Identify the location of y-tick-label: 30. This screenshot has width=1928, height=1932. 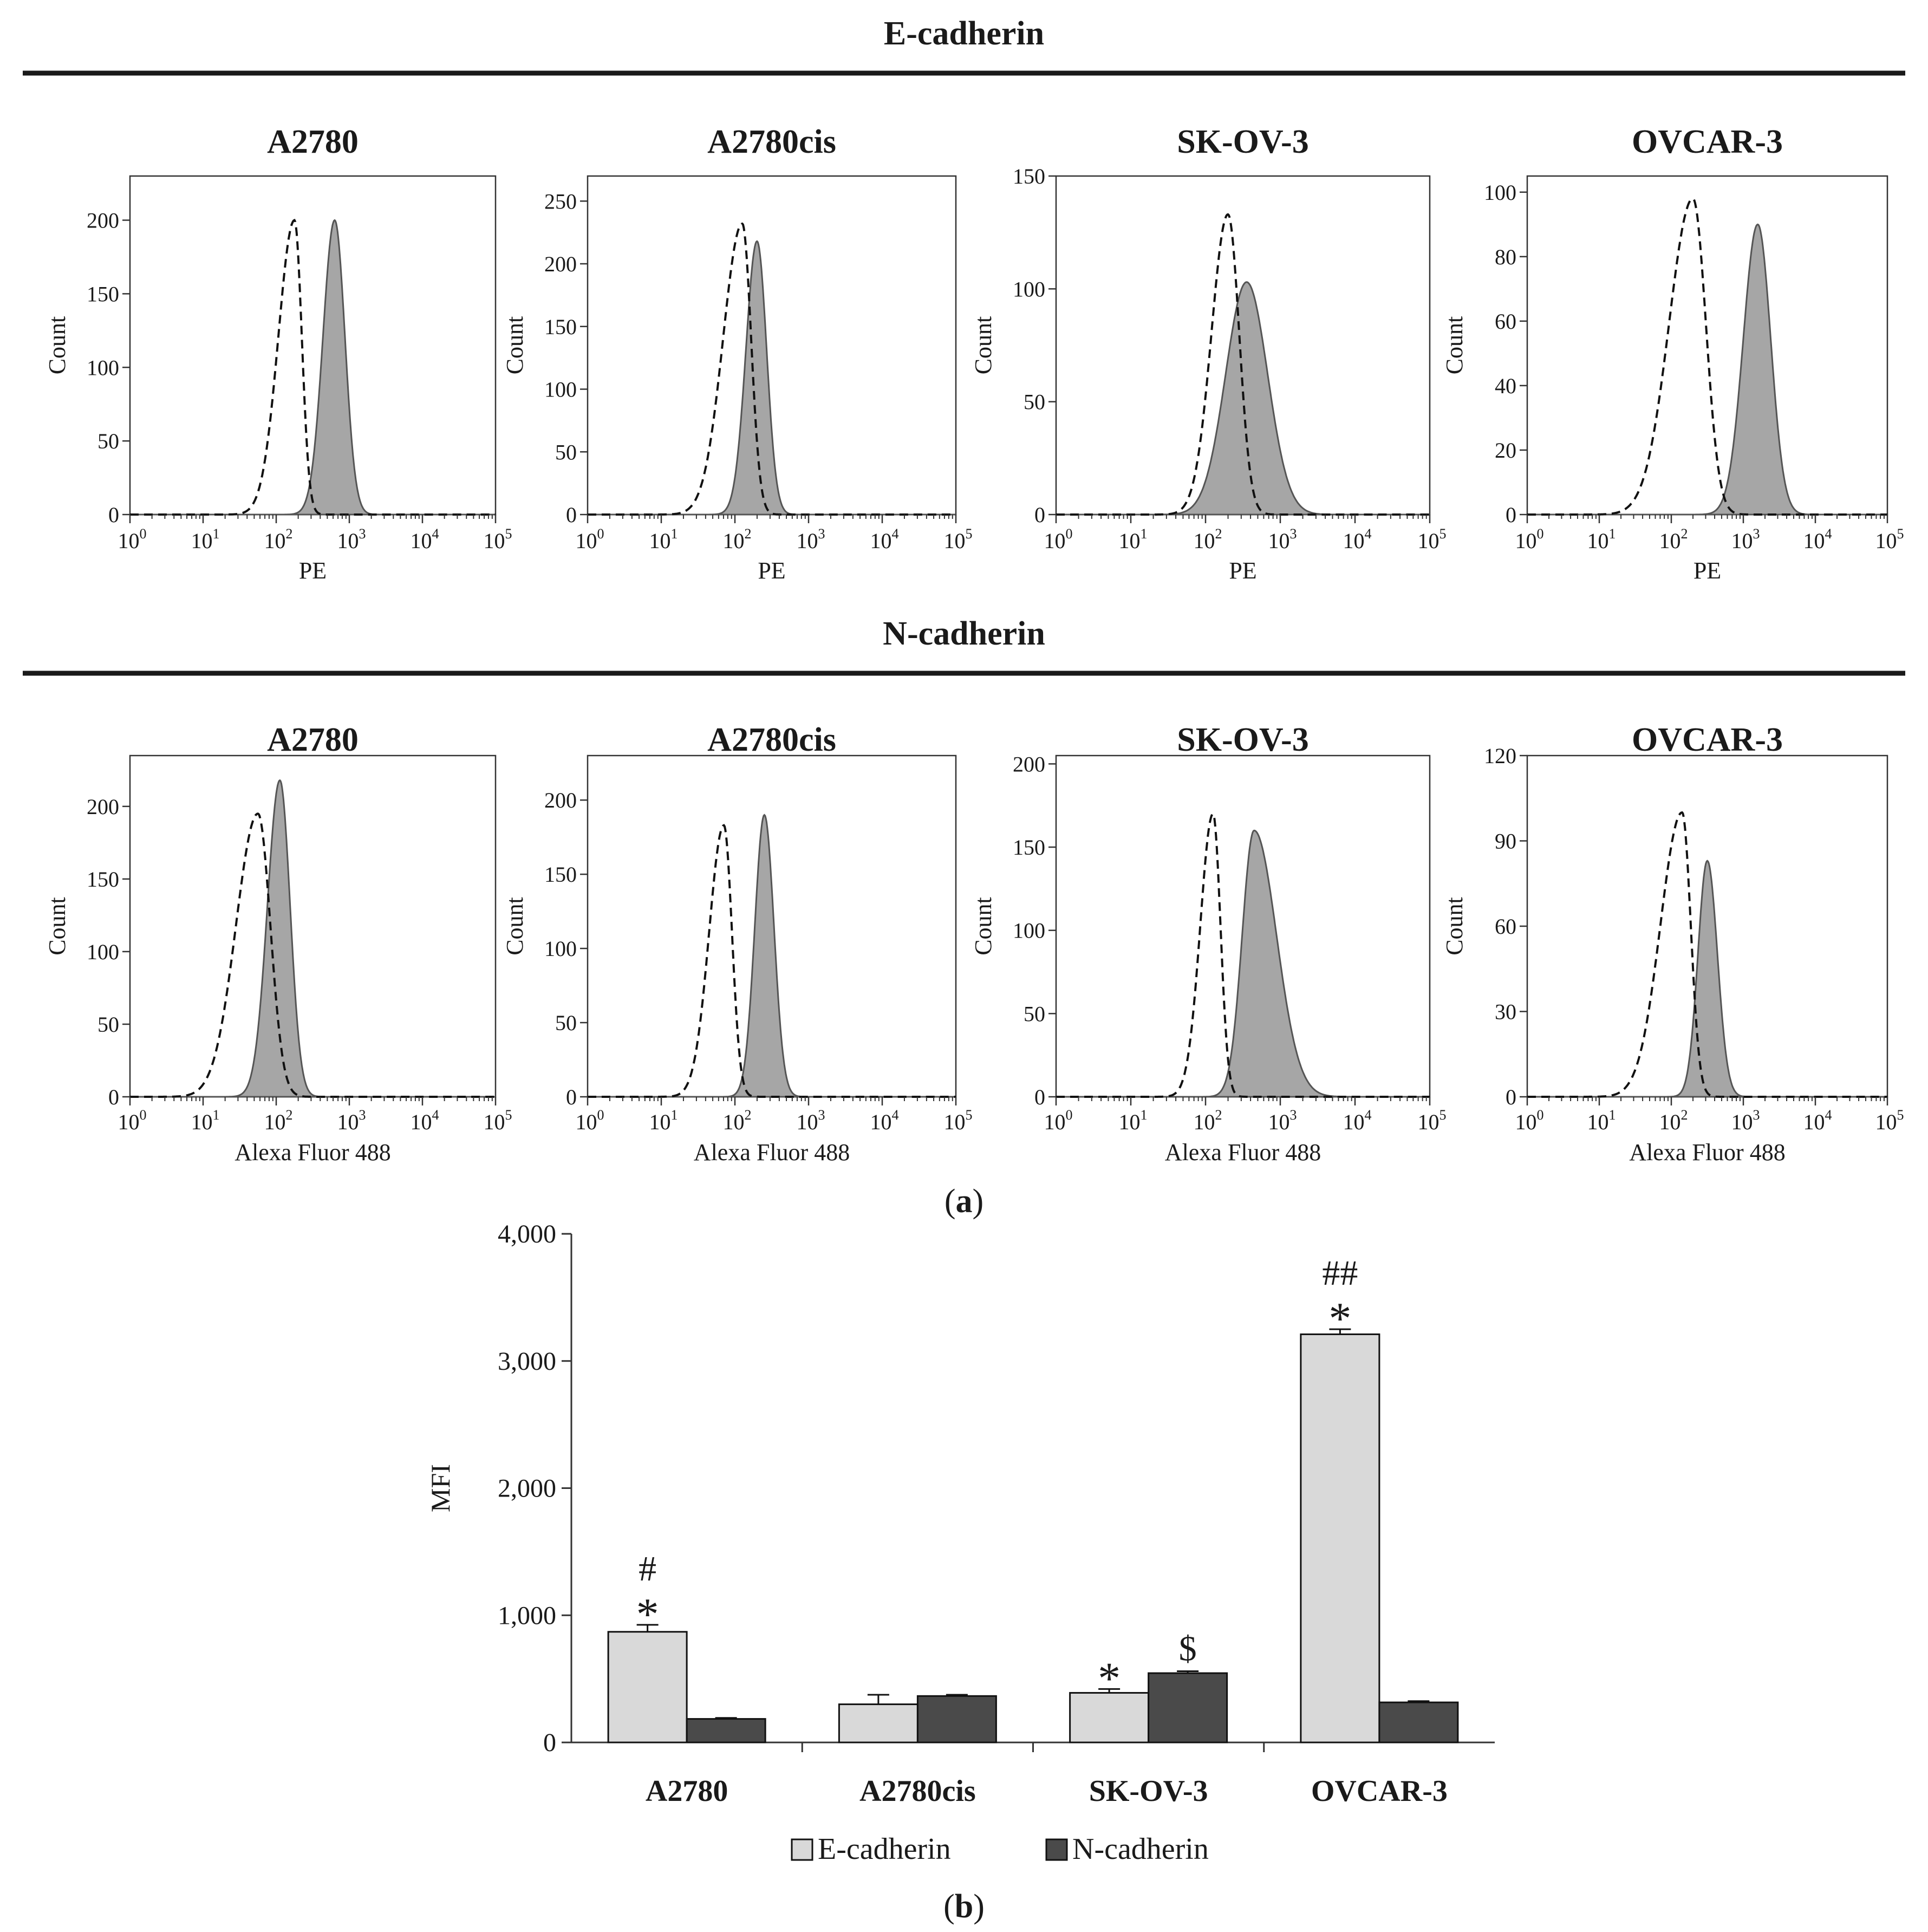
(1505, 1012).